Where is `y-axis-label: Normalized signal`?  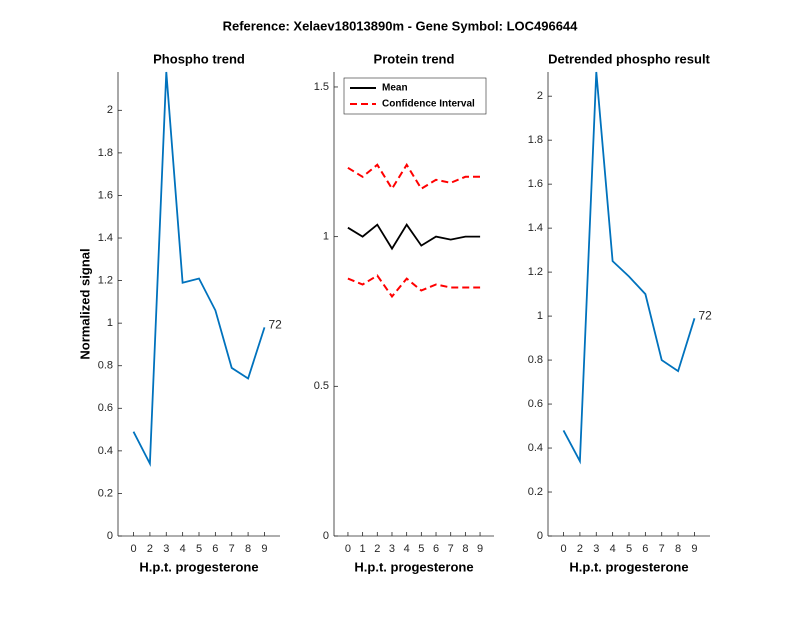 y-axis-label: Normalized signal is located at coordinates (84, 303).